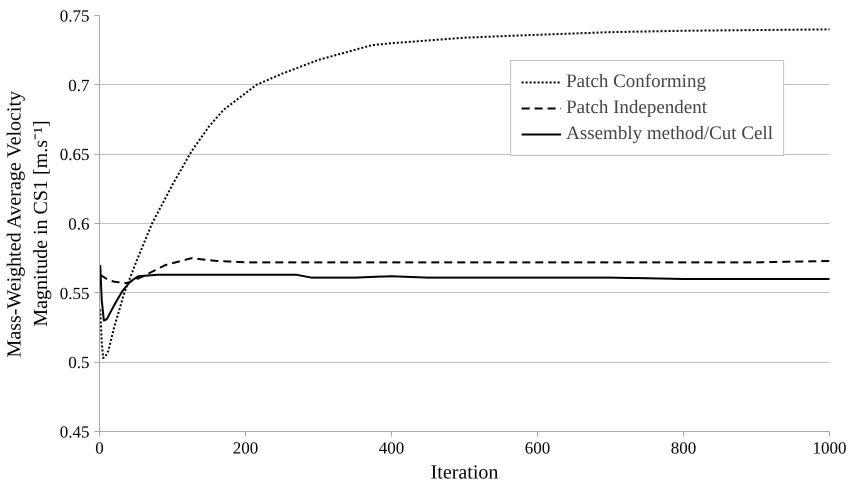 The image size is (859, 486). What do you see at coordinates (391, 448) in the screenshot?
I see `x-tick-label: 400` at bounding box center [391, 448].